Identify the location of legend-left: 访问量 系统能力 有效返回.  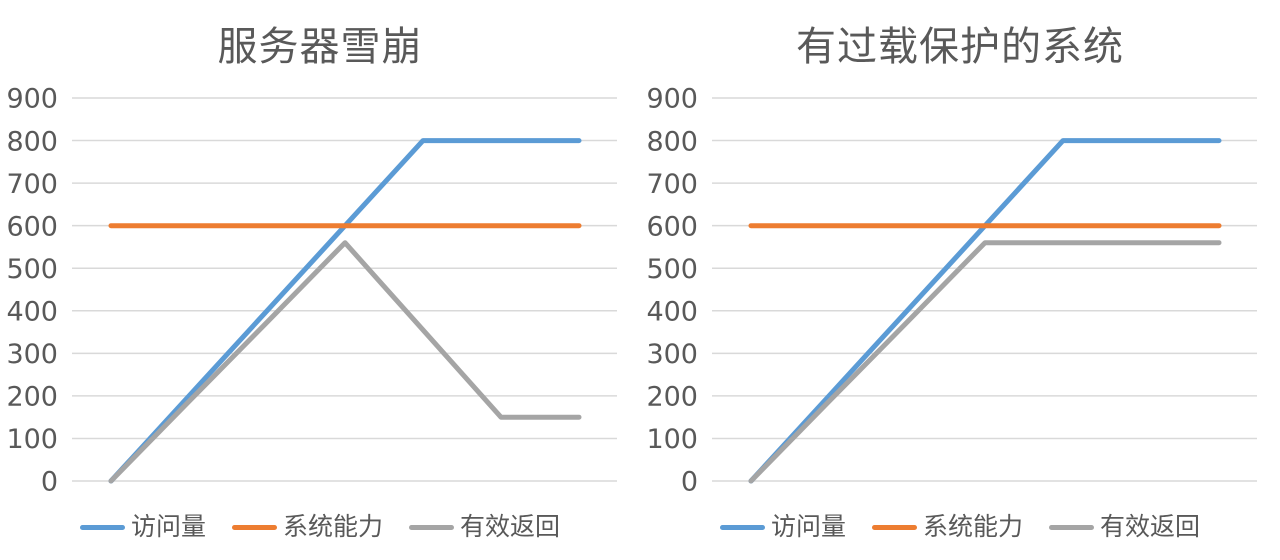
(320, 527).